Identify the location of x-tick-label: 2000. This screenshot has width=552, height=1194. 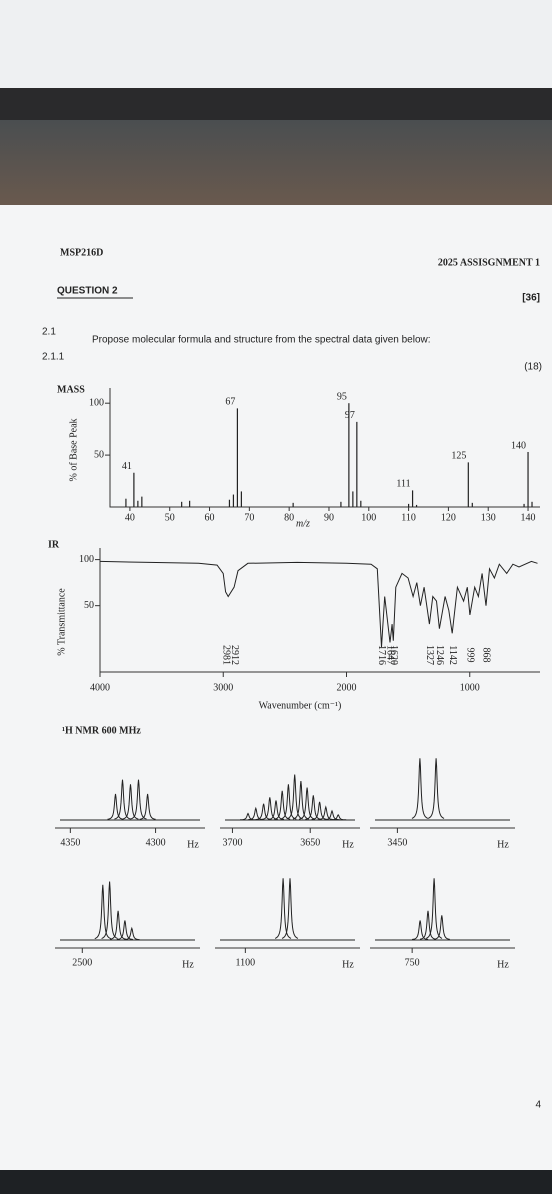
(346, 687).